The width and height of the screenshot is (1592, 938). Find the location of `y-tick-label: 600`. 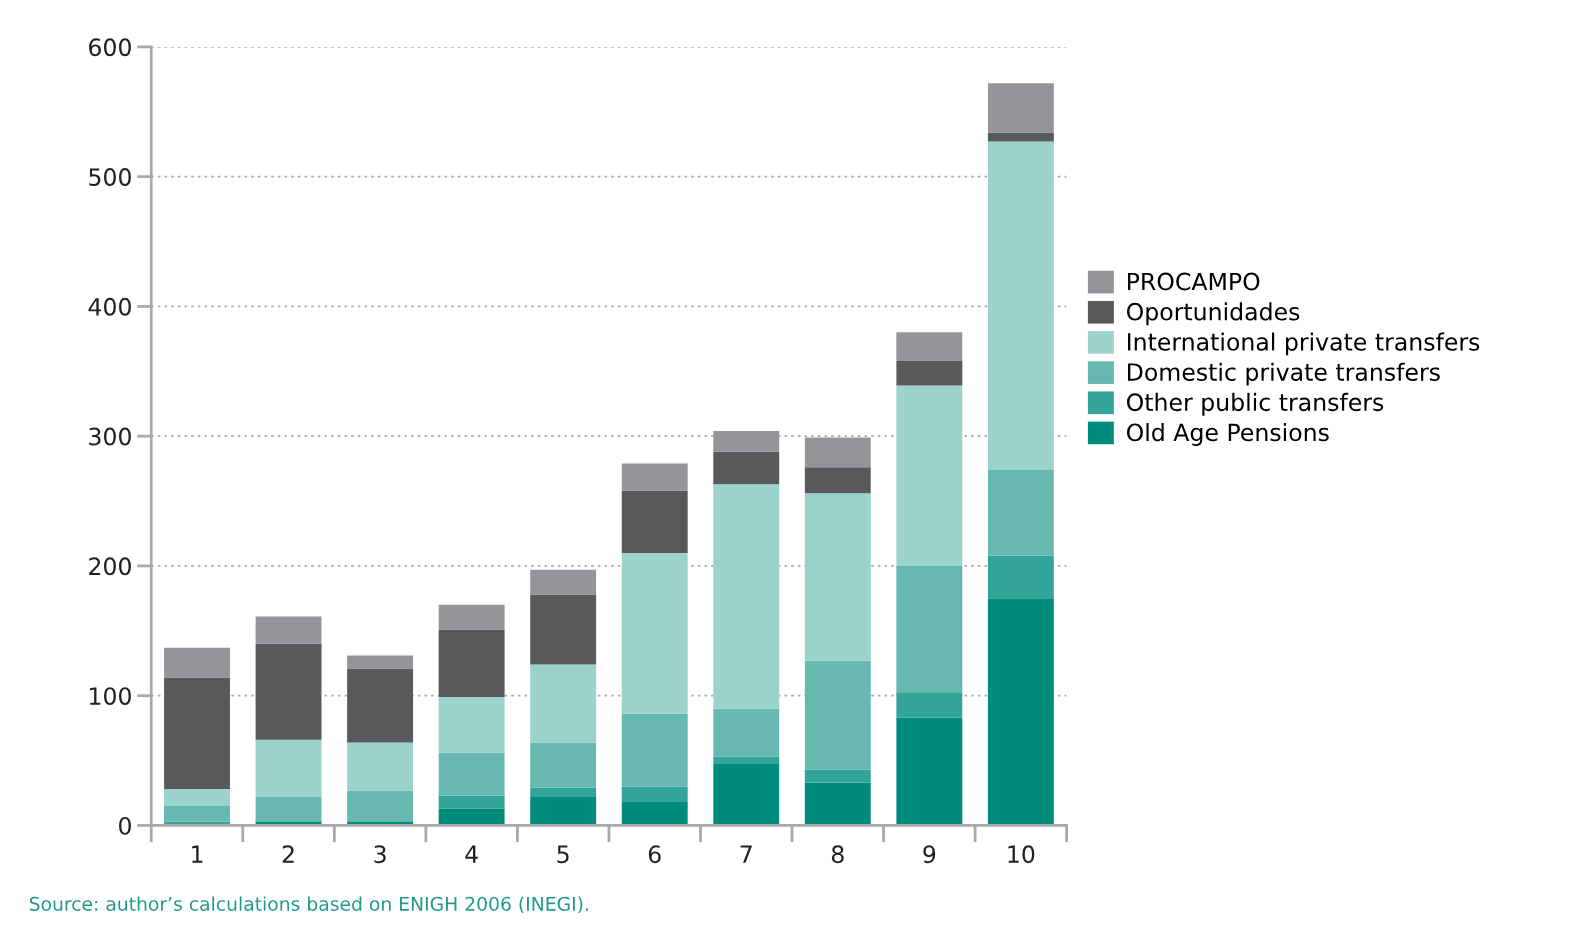

y-tick-label: 600 is located at coordinates (110, 47).